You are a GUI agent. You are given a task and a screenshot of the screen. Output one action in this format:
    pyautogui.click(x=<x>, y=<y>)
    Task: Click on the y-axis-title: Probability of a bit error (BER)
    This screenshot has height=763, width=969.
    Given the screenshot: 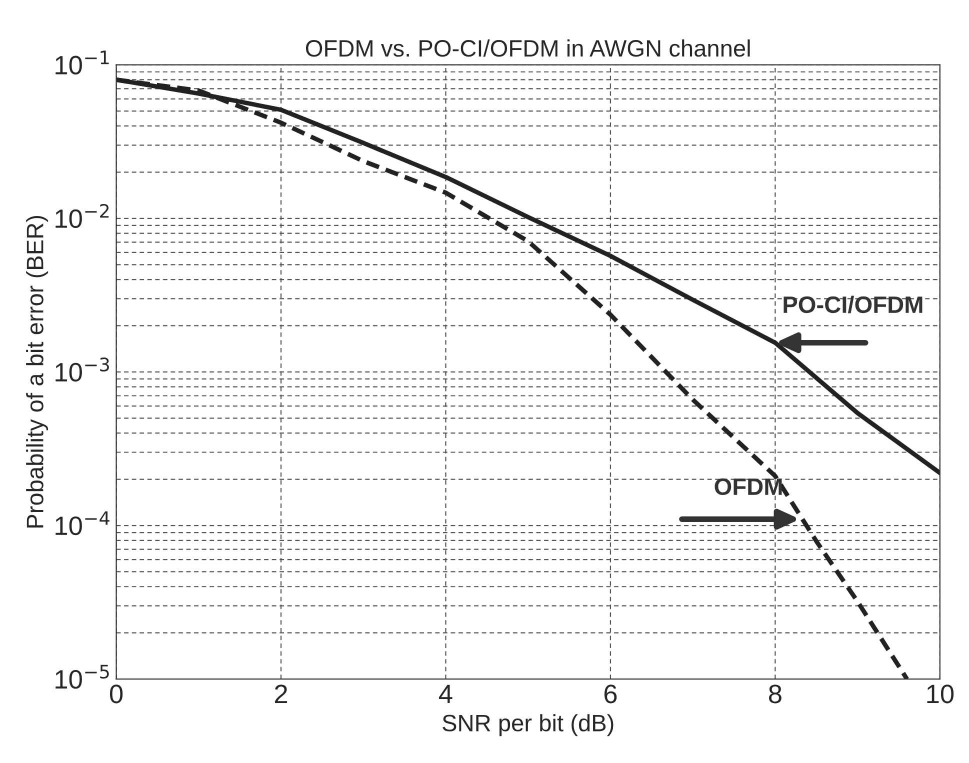 What is the action you would take?
    pyautogui.click(x=37, y=372)
    